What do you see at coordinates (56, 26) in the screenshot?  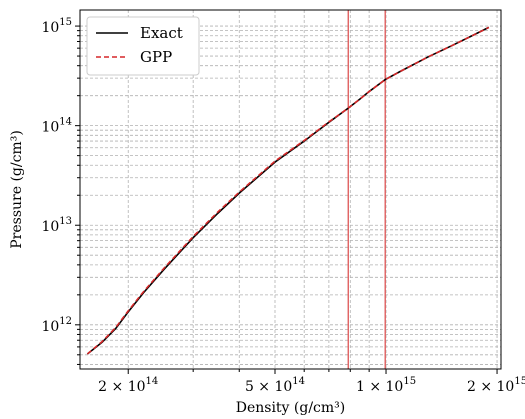 I see `y-tick-label: 1015` at bounding box center [56, 26].